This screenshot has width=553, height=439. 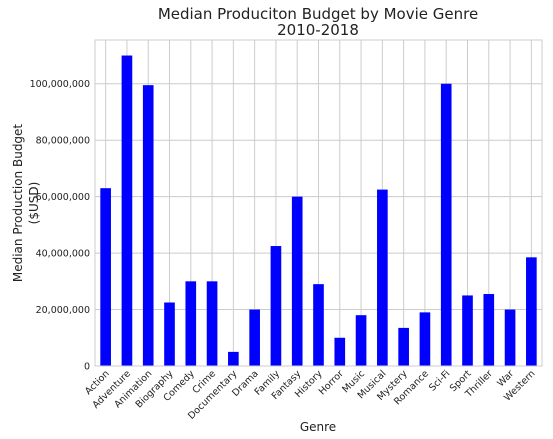 I want to click on y-tick-label: 80,000,000, so click(x=63, y=141).